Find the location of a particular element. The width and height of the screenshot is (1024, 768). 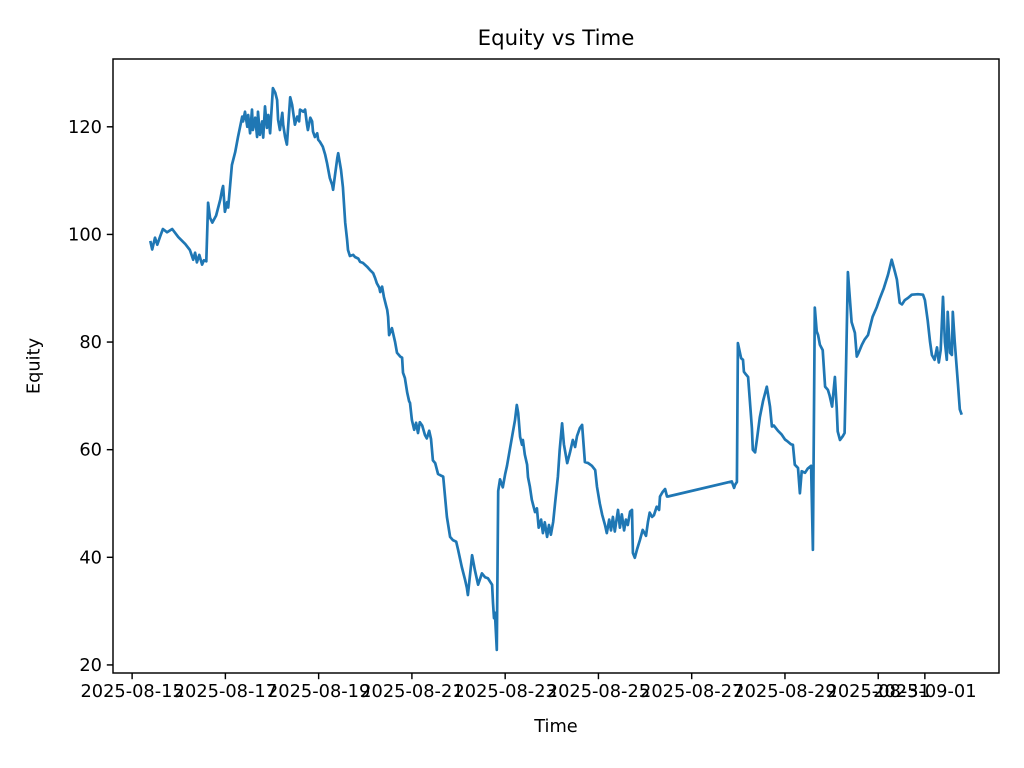

y-tick-label: 40 is located at coordinates (90, 557).